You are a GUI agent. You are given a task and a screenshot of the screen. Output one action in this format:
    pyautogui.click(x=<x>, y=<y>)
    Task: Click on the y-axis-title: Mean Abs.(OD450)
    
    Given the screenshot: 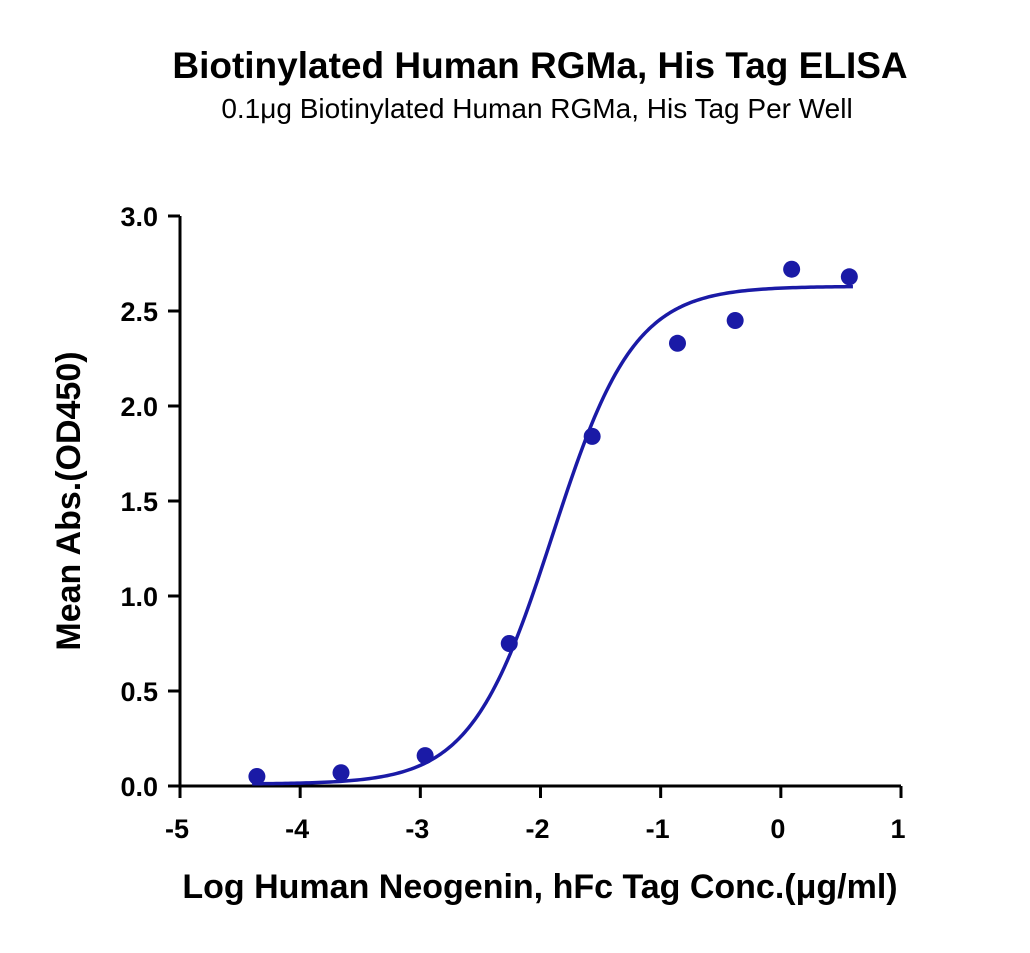 What is the action you would take?
    pyautogui.click(x=69, y=500)
    